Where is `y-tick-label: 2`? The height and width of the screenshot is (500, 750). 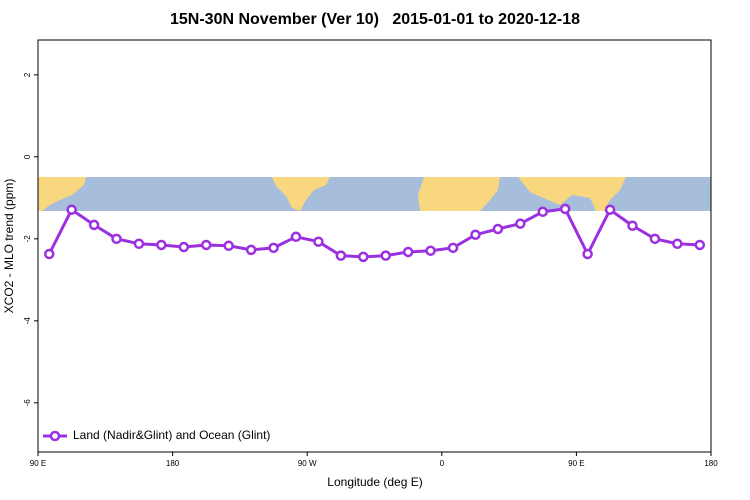 y-tick-label: 2 is located at coordinates (27, 74).